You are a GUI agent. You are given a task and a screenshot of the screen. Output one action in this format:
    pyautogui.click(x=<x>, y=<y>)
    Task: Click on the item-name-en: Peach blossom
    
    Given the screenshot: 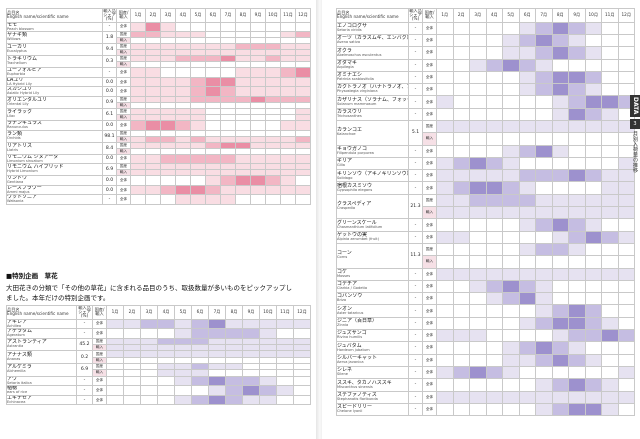 What is the action you would take?
    pyautogui.click(x=20, y=28)
    